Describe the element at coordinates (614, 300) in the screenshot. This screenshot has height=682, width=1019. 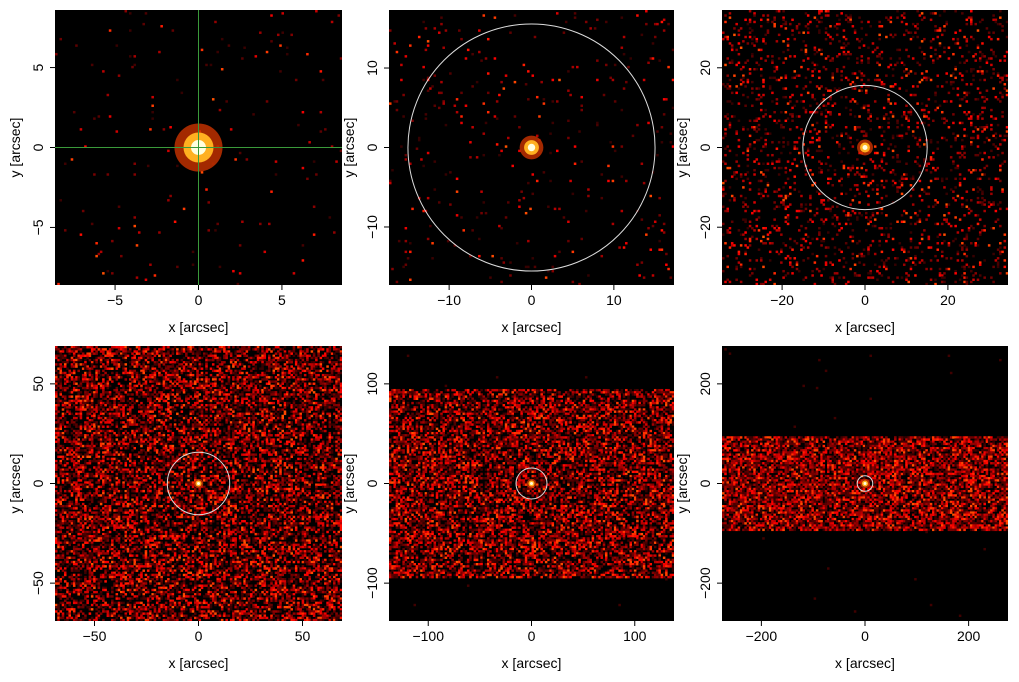
I see `panel-2-xtick-label: 10` at that location.